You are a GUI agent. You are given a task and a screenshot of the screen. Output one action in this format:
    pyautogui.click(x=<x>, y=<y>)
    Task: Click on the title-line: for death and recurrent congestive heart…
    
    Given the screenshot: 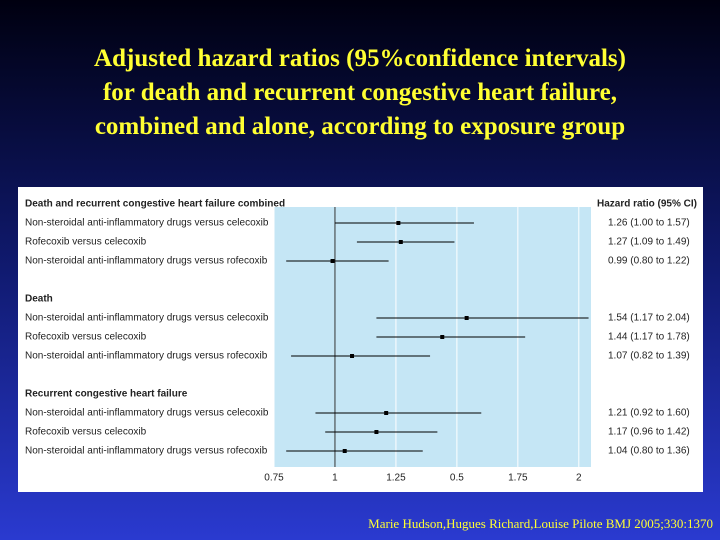 What is the action you would take?
    pyautogui.click(x=360, y=92)
    